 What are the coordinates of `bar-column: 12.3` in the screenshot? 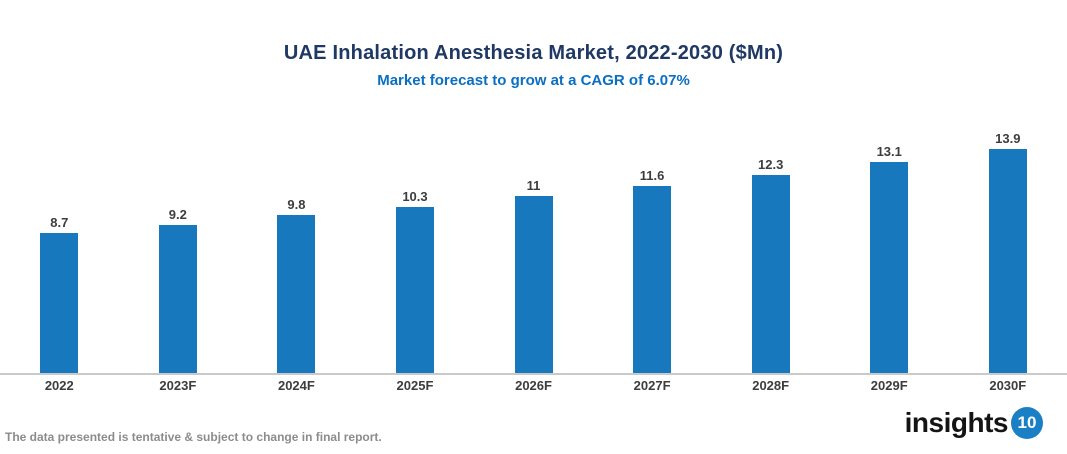 It's located at (770, 251).